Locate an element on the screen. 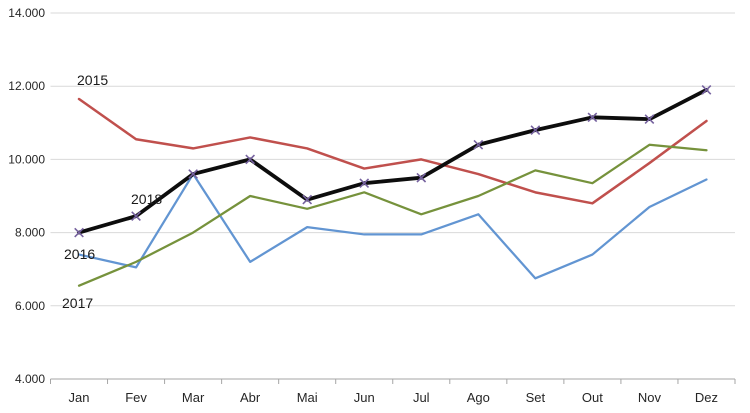 The image size is (750, 413). y-axis-tick-label: 14.000 is located at coordinates (26, 13).